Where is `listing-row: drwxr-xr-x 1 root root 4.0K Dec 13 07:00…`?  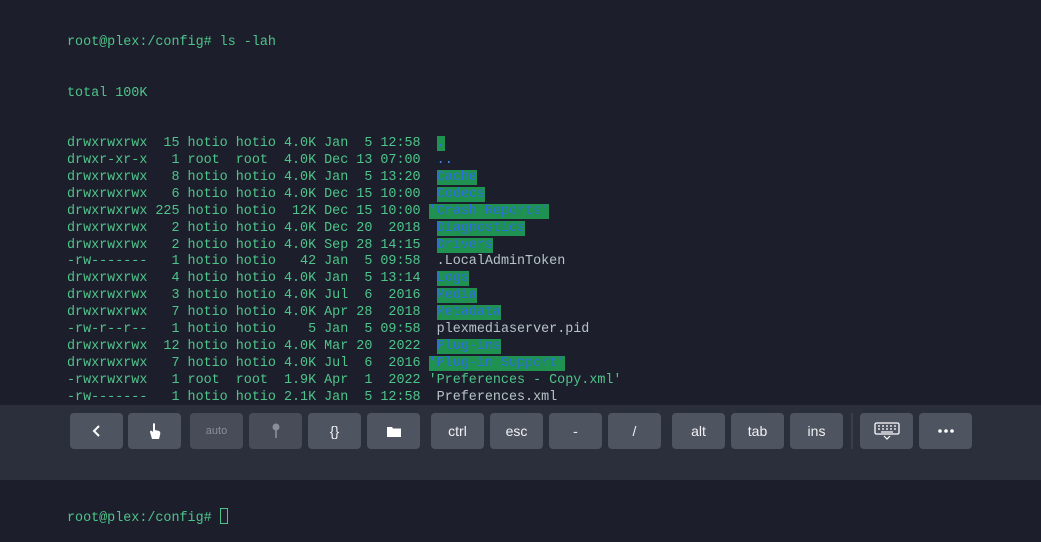 listing-row: drwxr-xr-x 1 root root 4.0K Dec 13 07:00… is located at coordinates (344, 161).